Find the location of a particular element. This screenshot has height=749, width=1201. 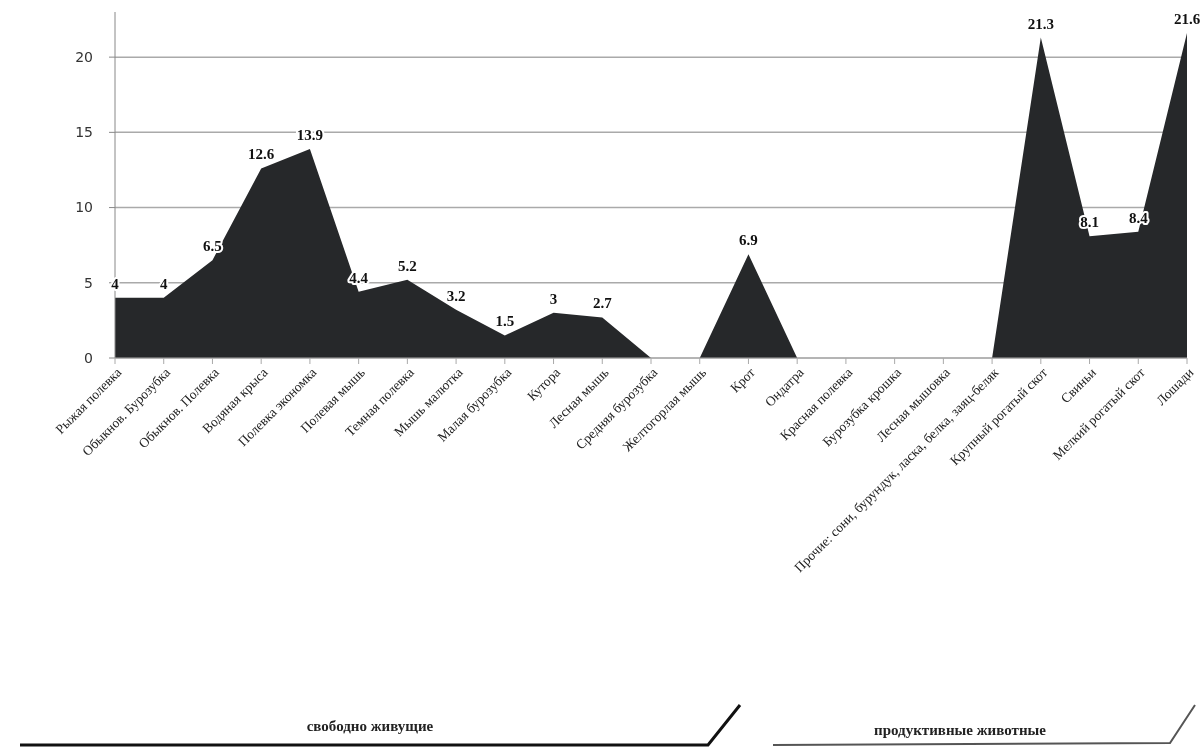

data-label: 12.6 is located at coordinates (261, 154).